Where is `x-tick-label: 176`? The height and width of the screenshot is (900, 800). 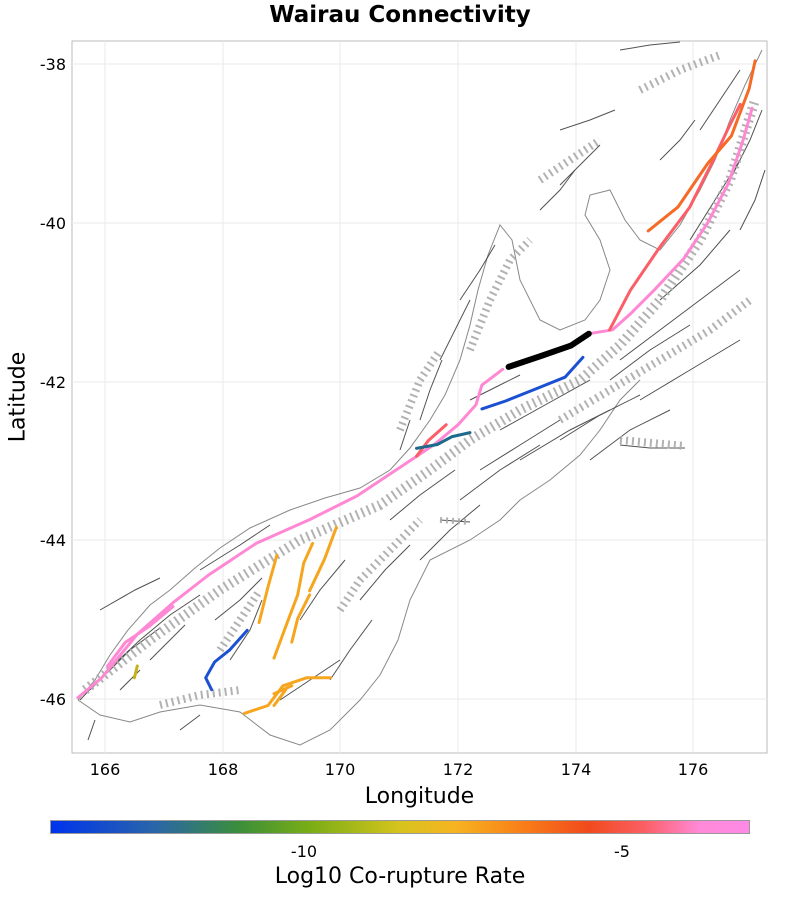 x-tick-label: 176 is located at coordinates (693, 769).